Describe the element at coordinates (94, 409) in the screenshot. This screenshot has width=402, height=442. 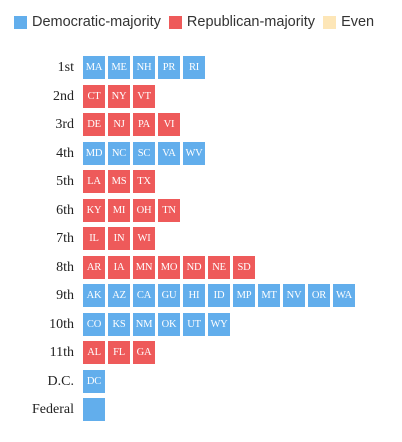
I see `state-tile` at that location.